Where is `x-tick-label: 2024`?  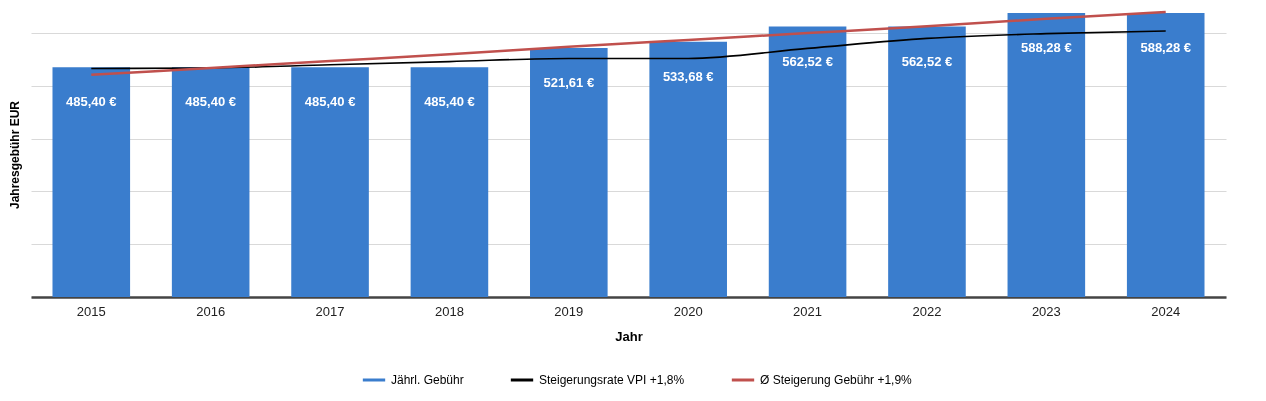 x-tick-label: 2024 is located at coordinates (1166, 311).